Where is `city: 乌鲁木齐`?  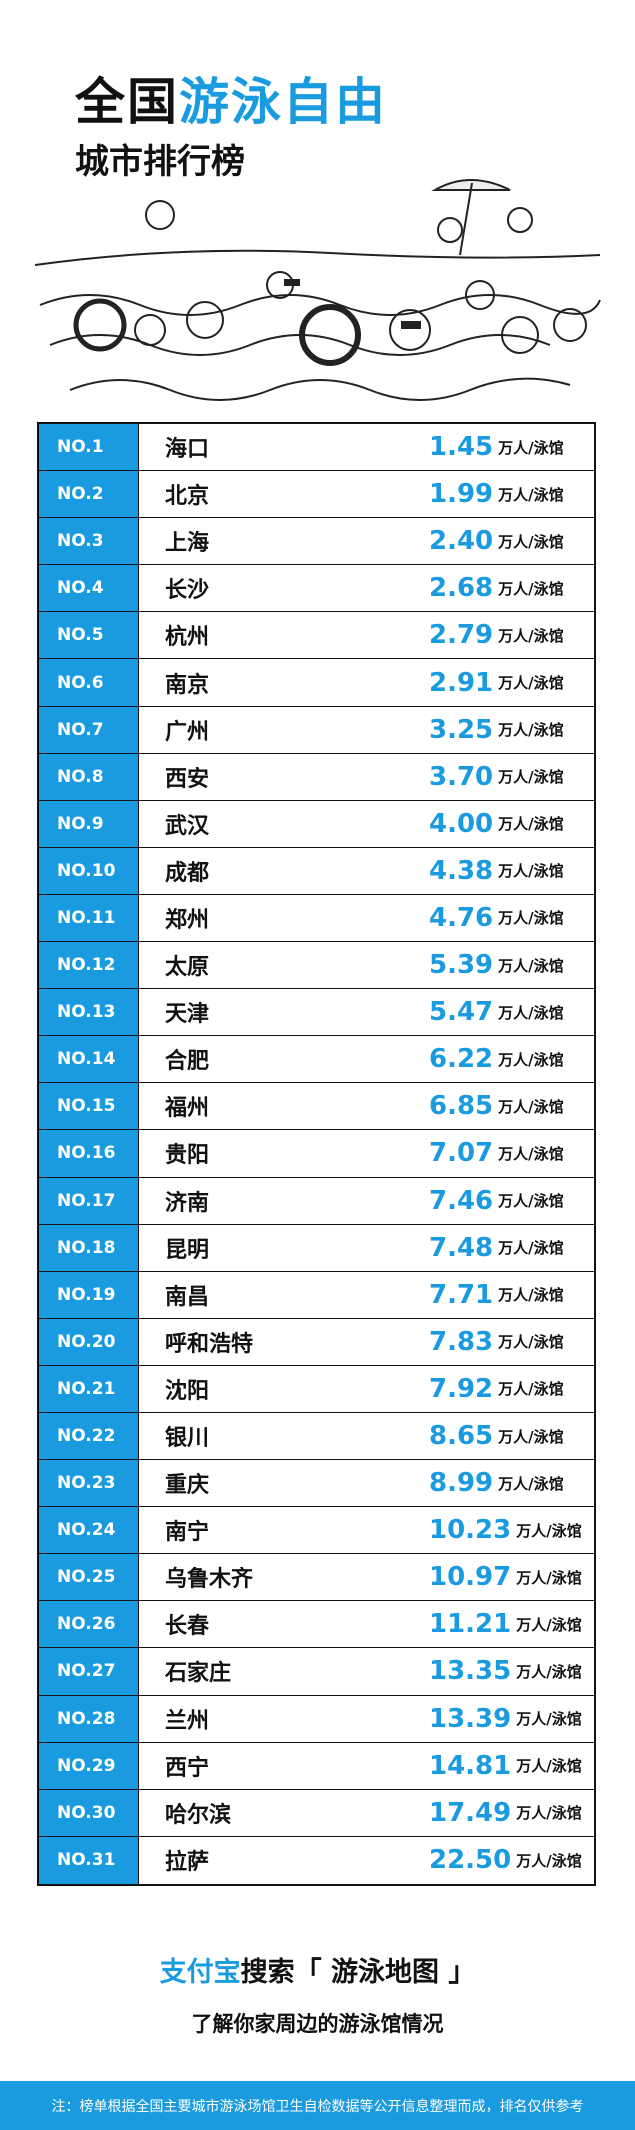
city: 乌鲁木齐 is located at coordinates (209, 1580).